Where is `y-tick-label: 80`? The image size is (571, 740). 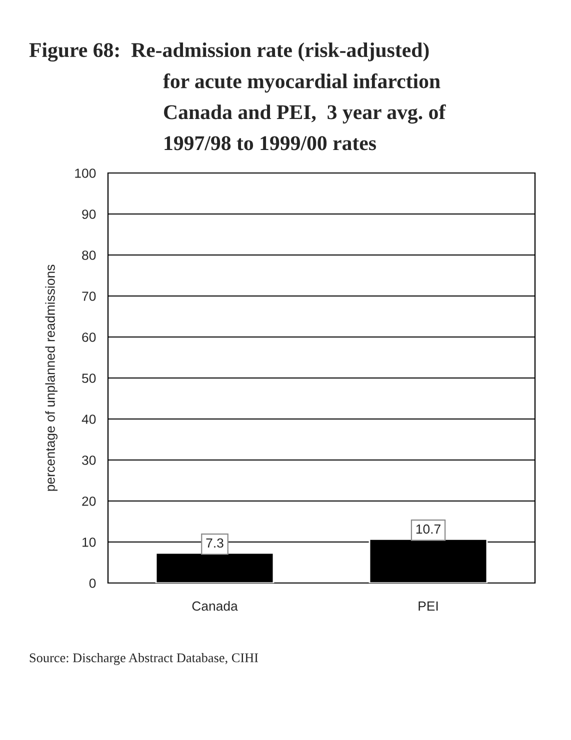
y-tick-label: 80 is located at coordinates (89, 255).